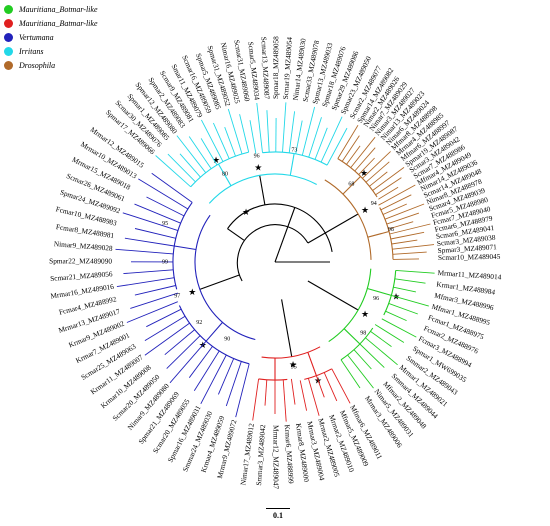 The width and height of the screenshot is (550, 526). What do you see at coordinates (79, 37) in the screenshot?
I see `legend-item-vertumana: Vertumana` at bounding box center [79, 37].